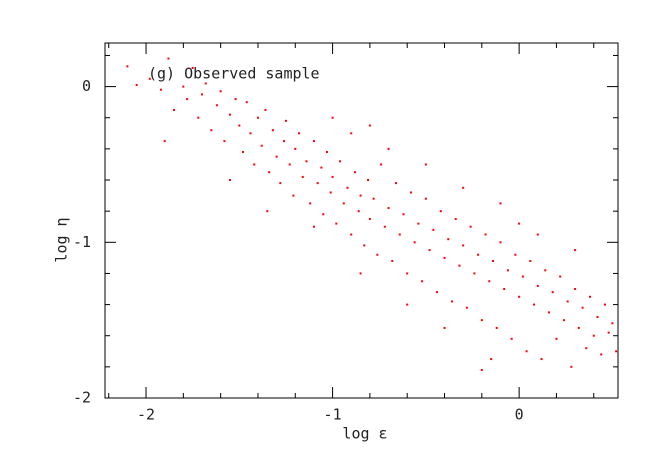 The width and height of the screenshot is (667, 474). What do you see at coordinates (333, 415) in the screenshot?
I see `x-tick-label: -1` at bounding box center [333, 415].